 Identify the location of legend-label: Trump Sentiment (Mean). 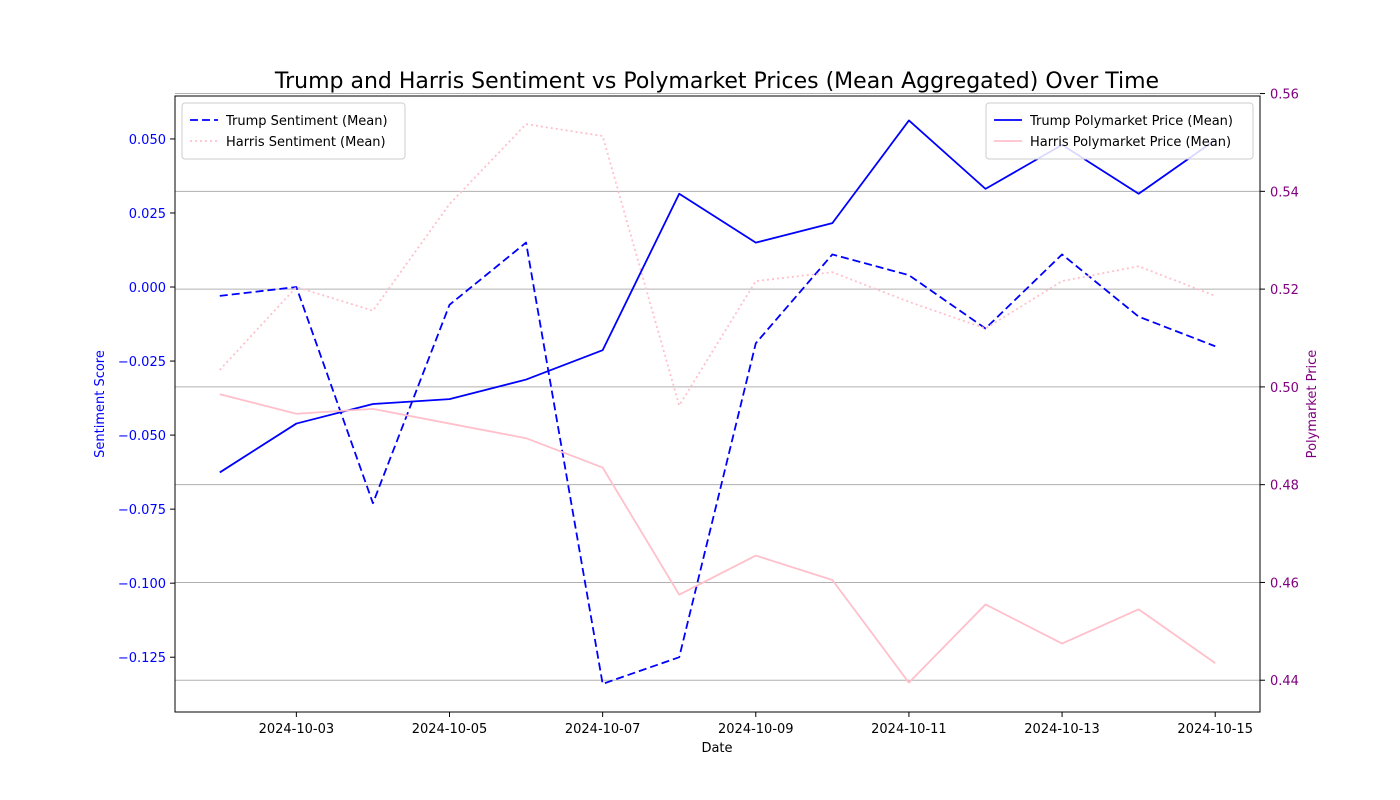
(306, 121).